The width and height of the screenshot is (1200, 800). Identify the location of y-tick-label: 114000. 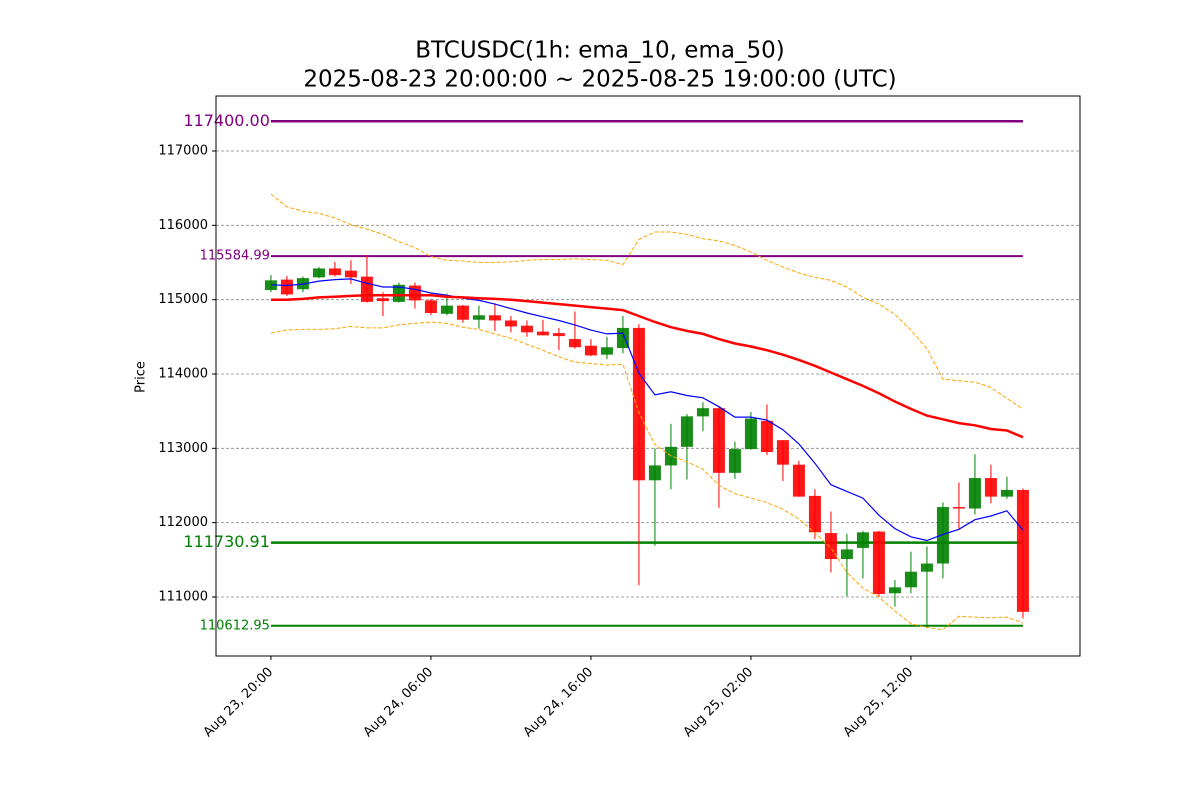
(183, 373).